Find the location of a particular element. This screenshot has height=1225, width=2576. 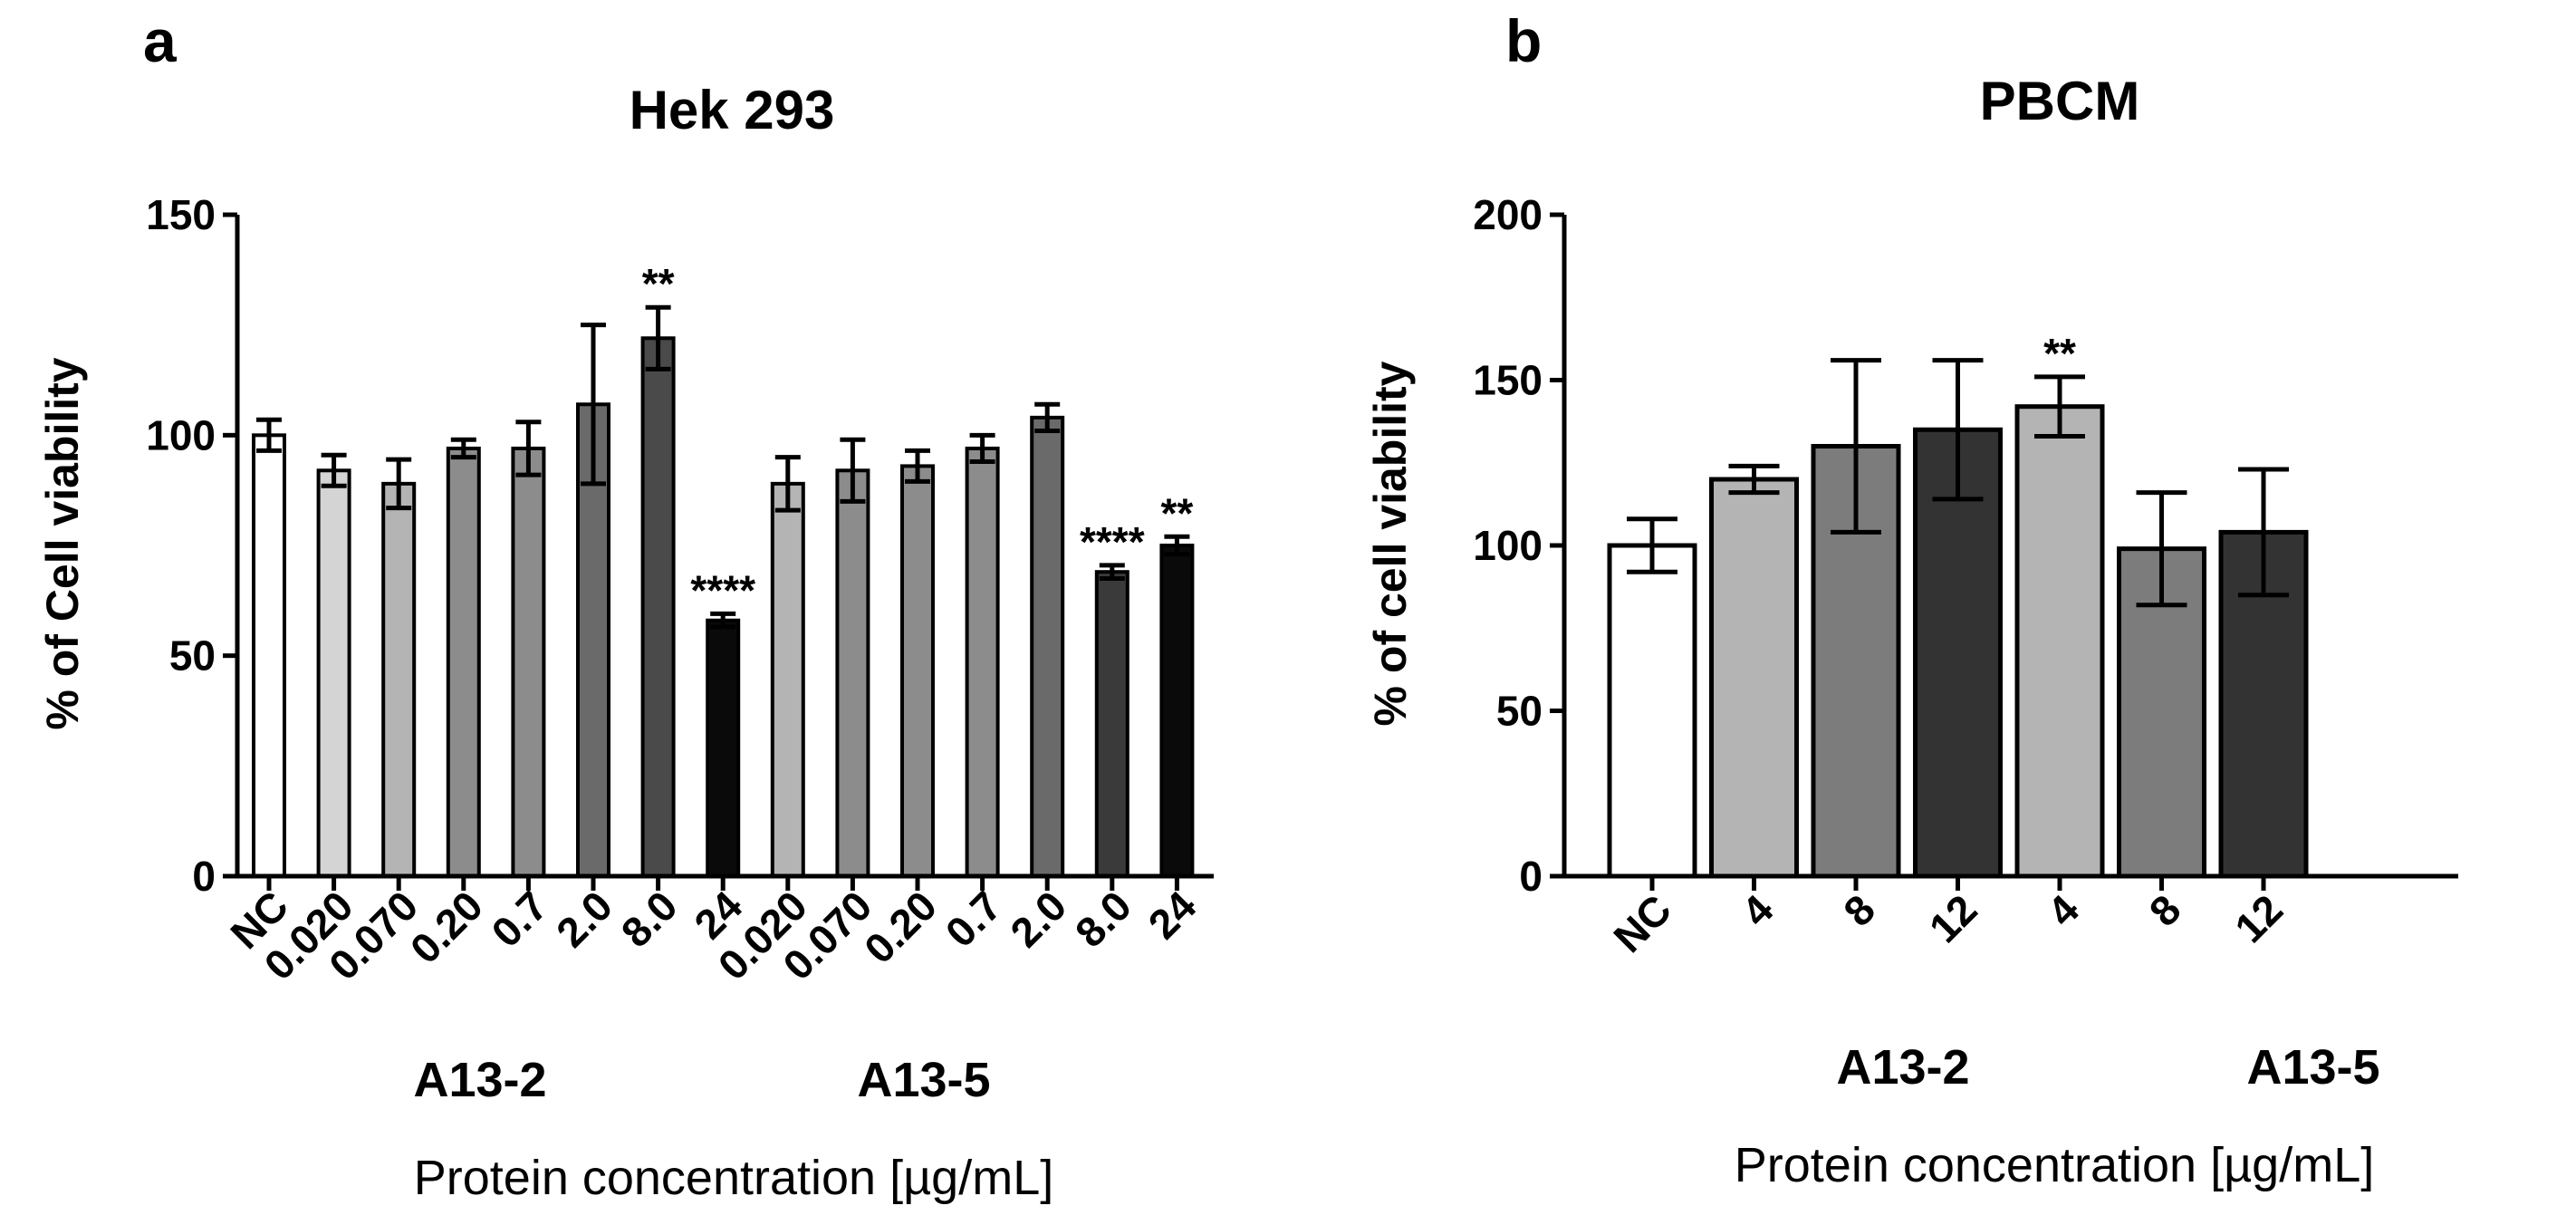

panel-a-x-axis-title: Protein concentration [µg/mL] is located at coordinates (733, 1178).